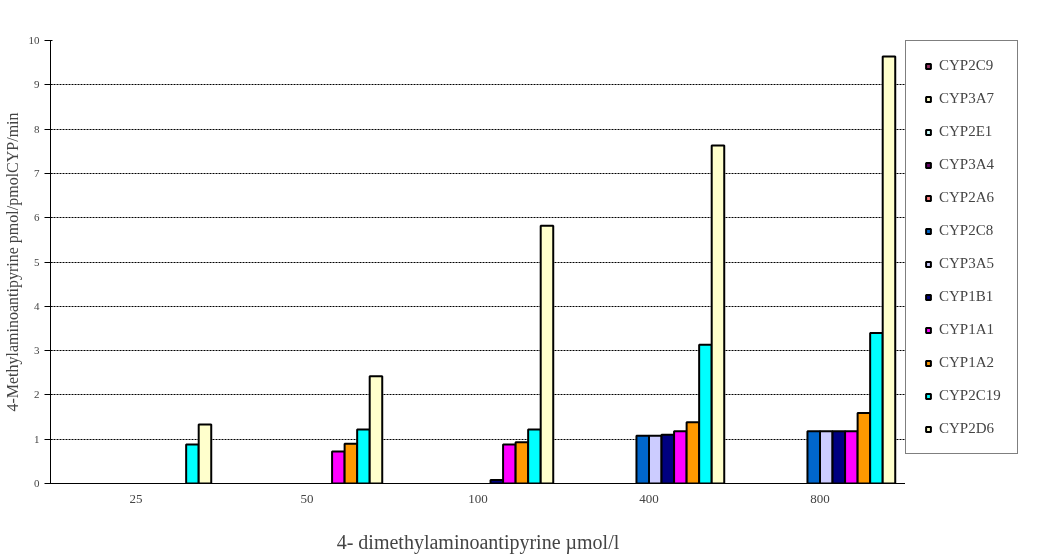  Describe the element at coordinates (37, 172) in the screenshot. I see `y-tick-label: 7` at that location.